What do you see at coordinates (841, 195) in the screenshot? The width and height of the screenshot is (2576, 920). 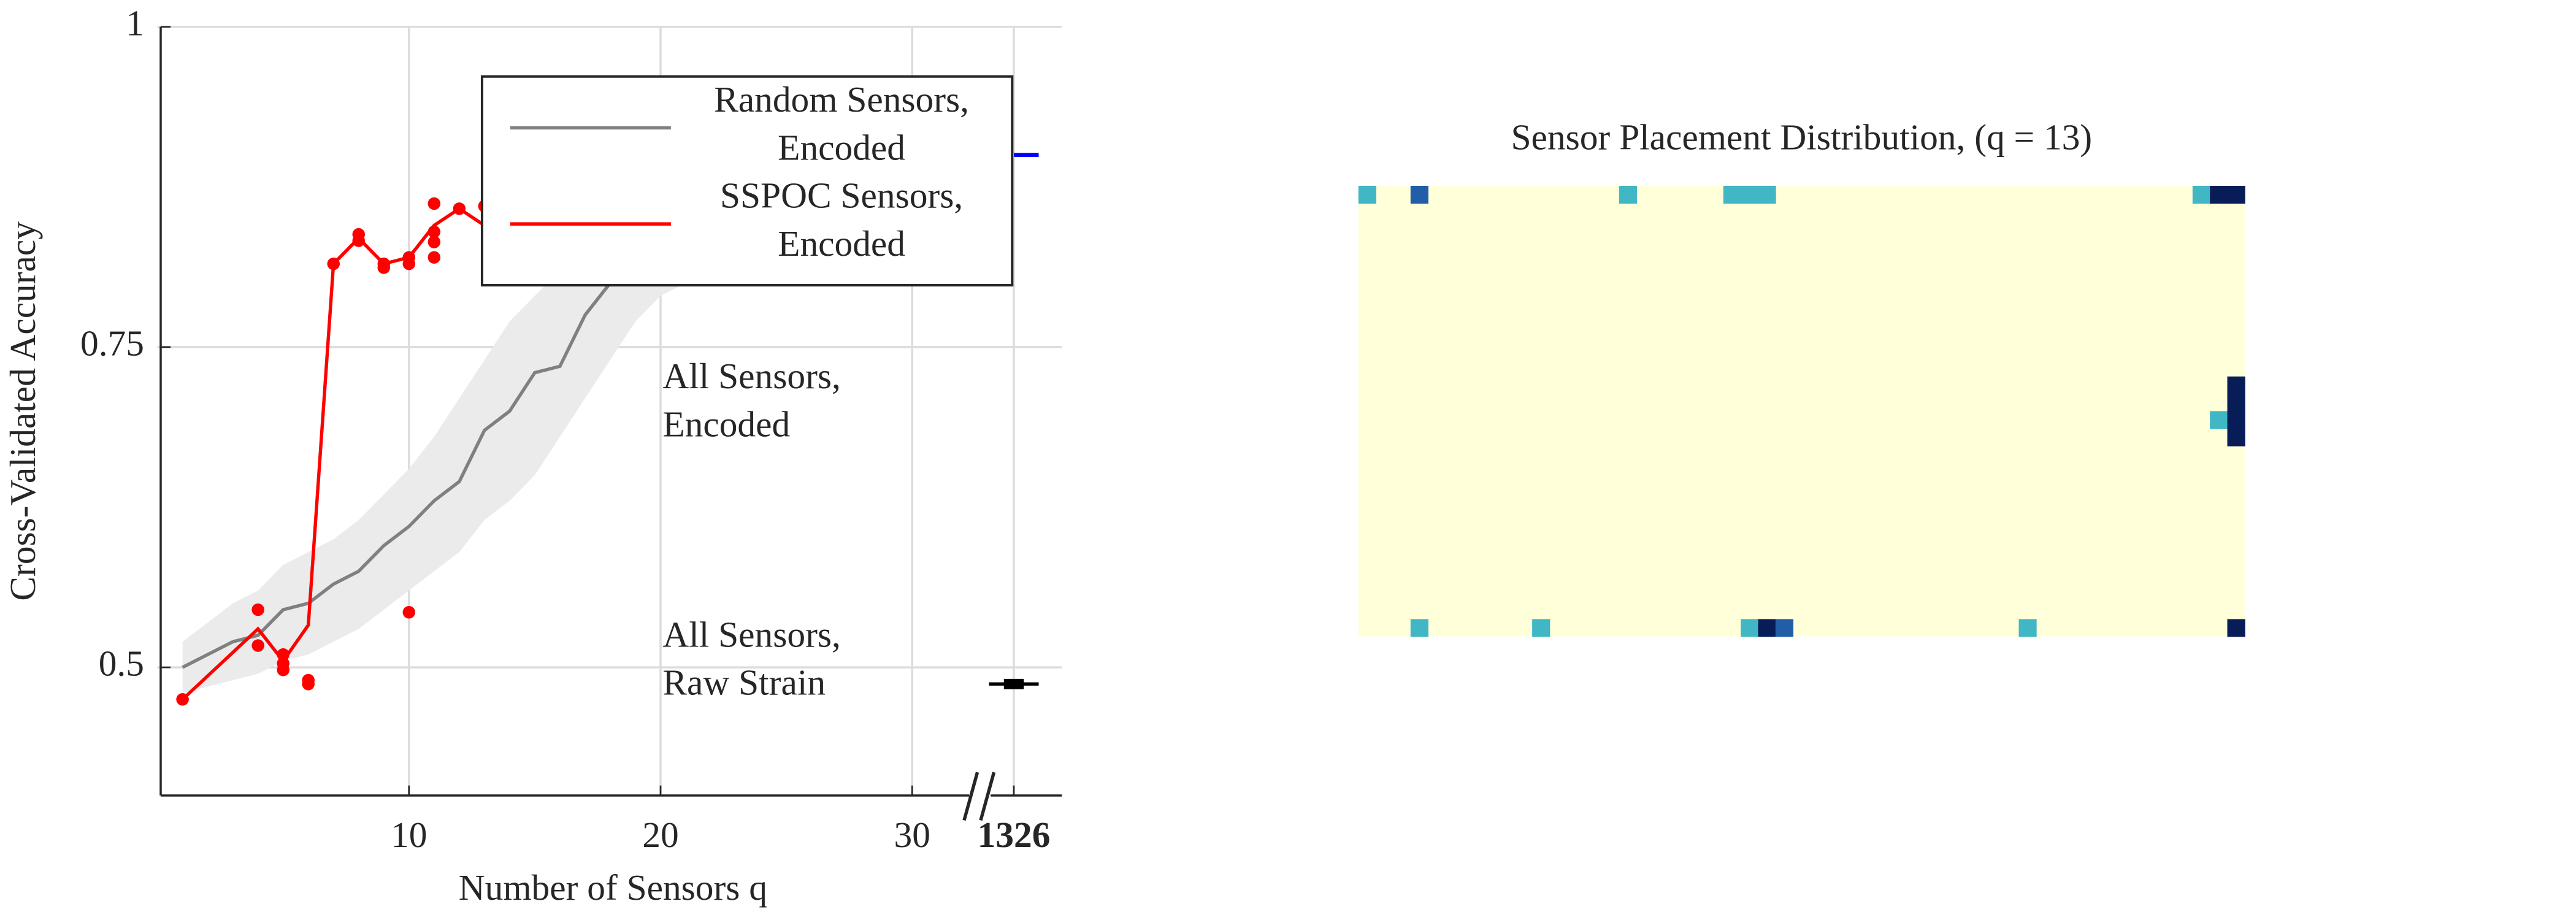 I see `text-line: SSPOC Sensors,` at bounding box center [841, 195].